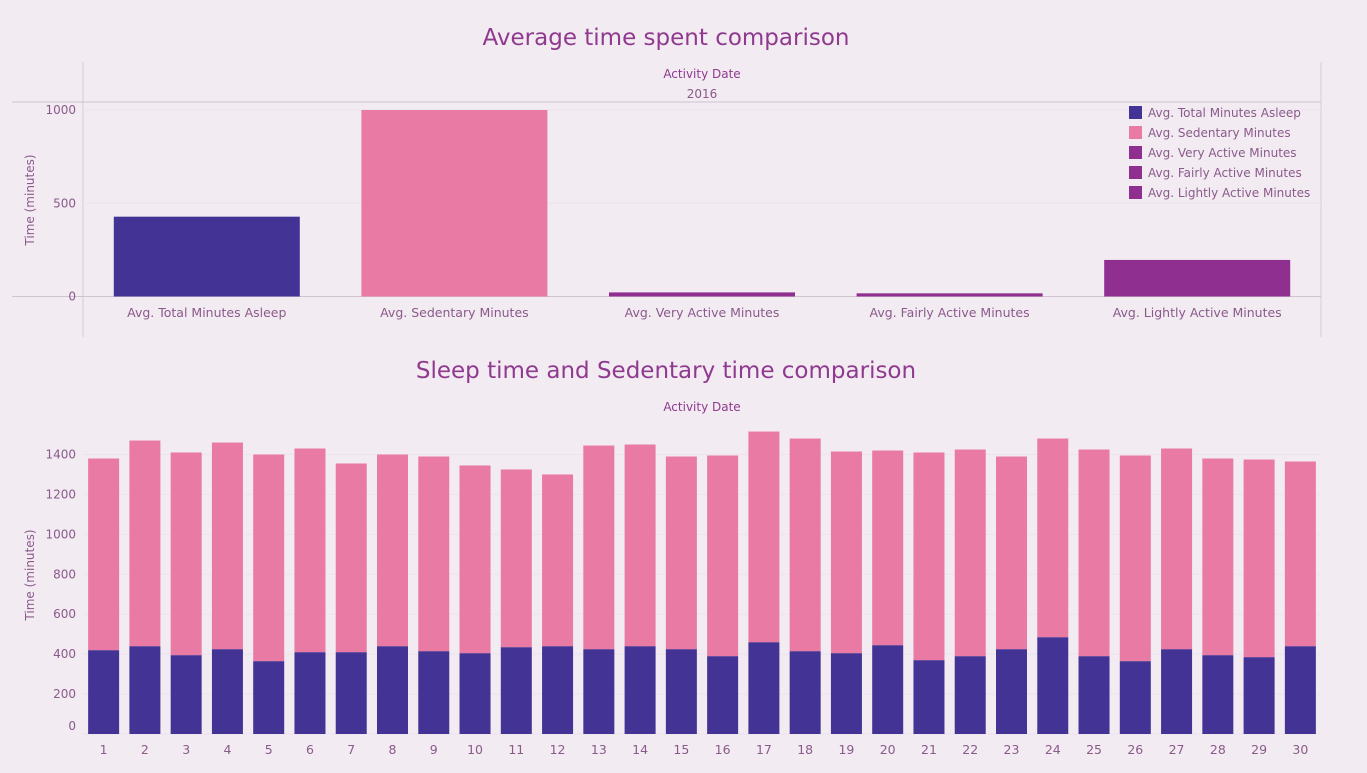 The height and width of the screenshot is (773, 1367). I want to click on chart2-x-tick-label: 18, so click(805, 749).